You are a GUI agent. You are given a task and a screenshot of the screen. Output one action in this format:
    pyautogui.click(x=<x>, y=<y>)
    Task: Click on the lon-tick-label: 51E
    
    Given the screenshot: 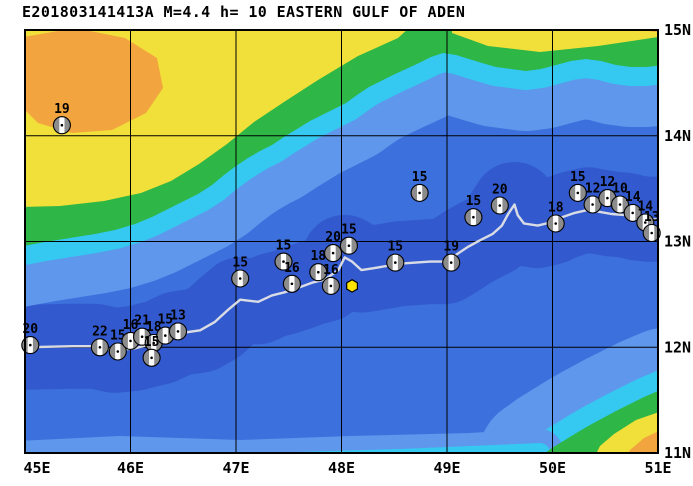 What is the action you would take?
    pyautogui.click(x=657, y=468)
    